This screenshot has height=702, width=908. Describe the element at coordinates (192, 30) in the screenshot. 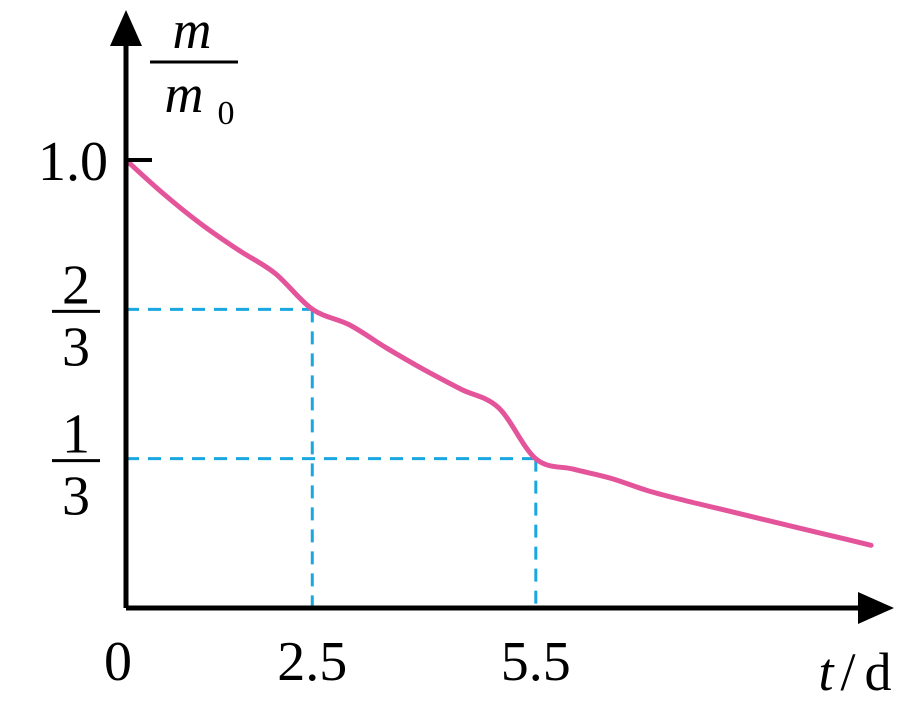

I see `y-axis-label-numerator: m` at that location.